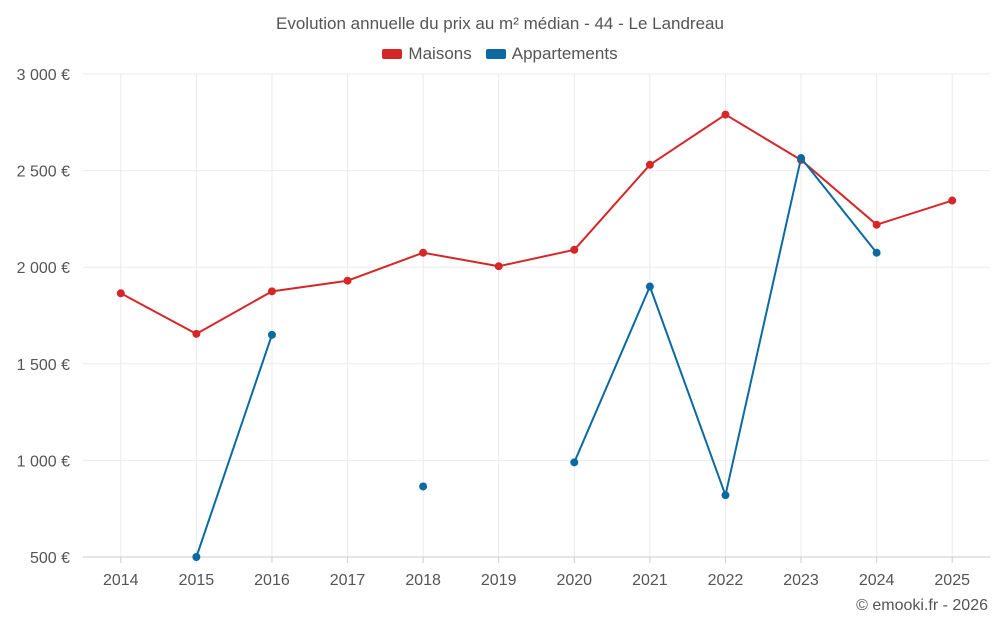 Image resolution: width=1000 pixels, height=625 pixels. Describe the element at coordinates (423, 252) in the screenshot. I see `data-point-maisons-2018` at that location.